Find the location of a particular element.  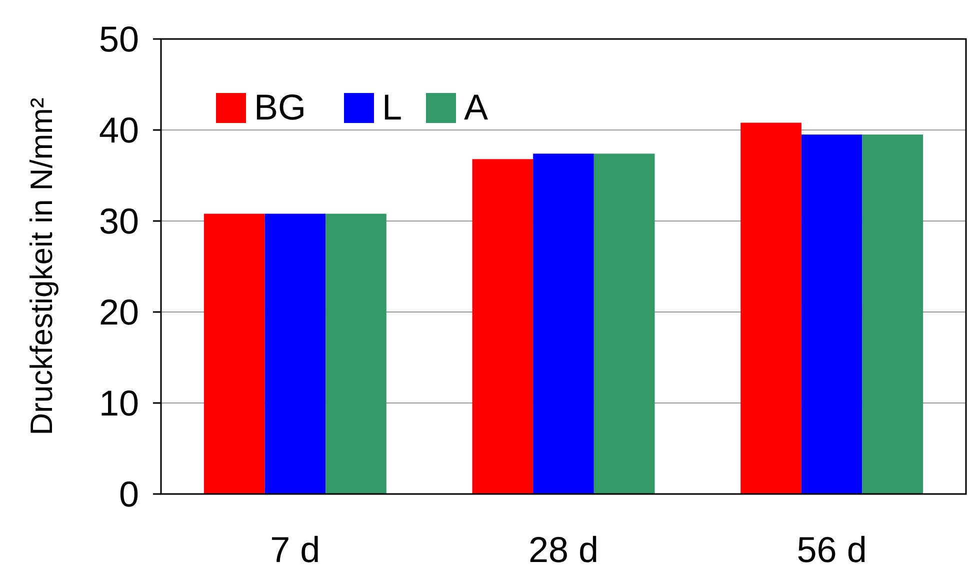

legend-label: BG is located at coordinates (280, 107).